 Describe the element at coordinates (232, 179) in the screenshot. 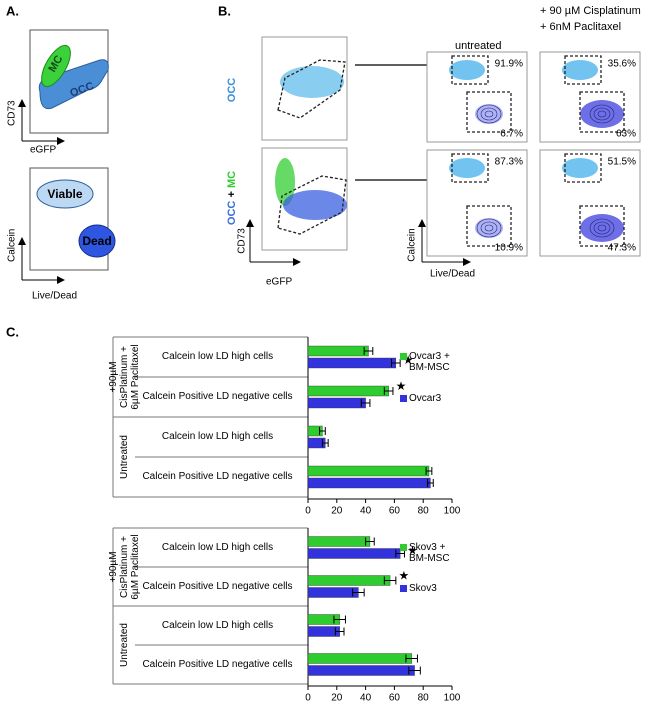

I see `row-label-part: MC` at that location.